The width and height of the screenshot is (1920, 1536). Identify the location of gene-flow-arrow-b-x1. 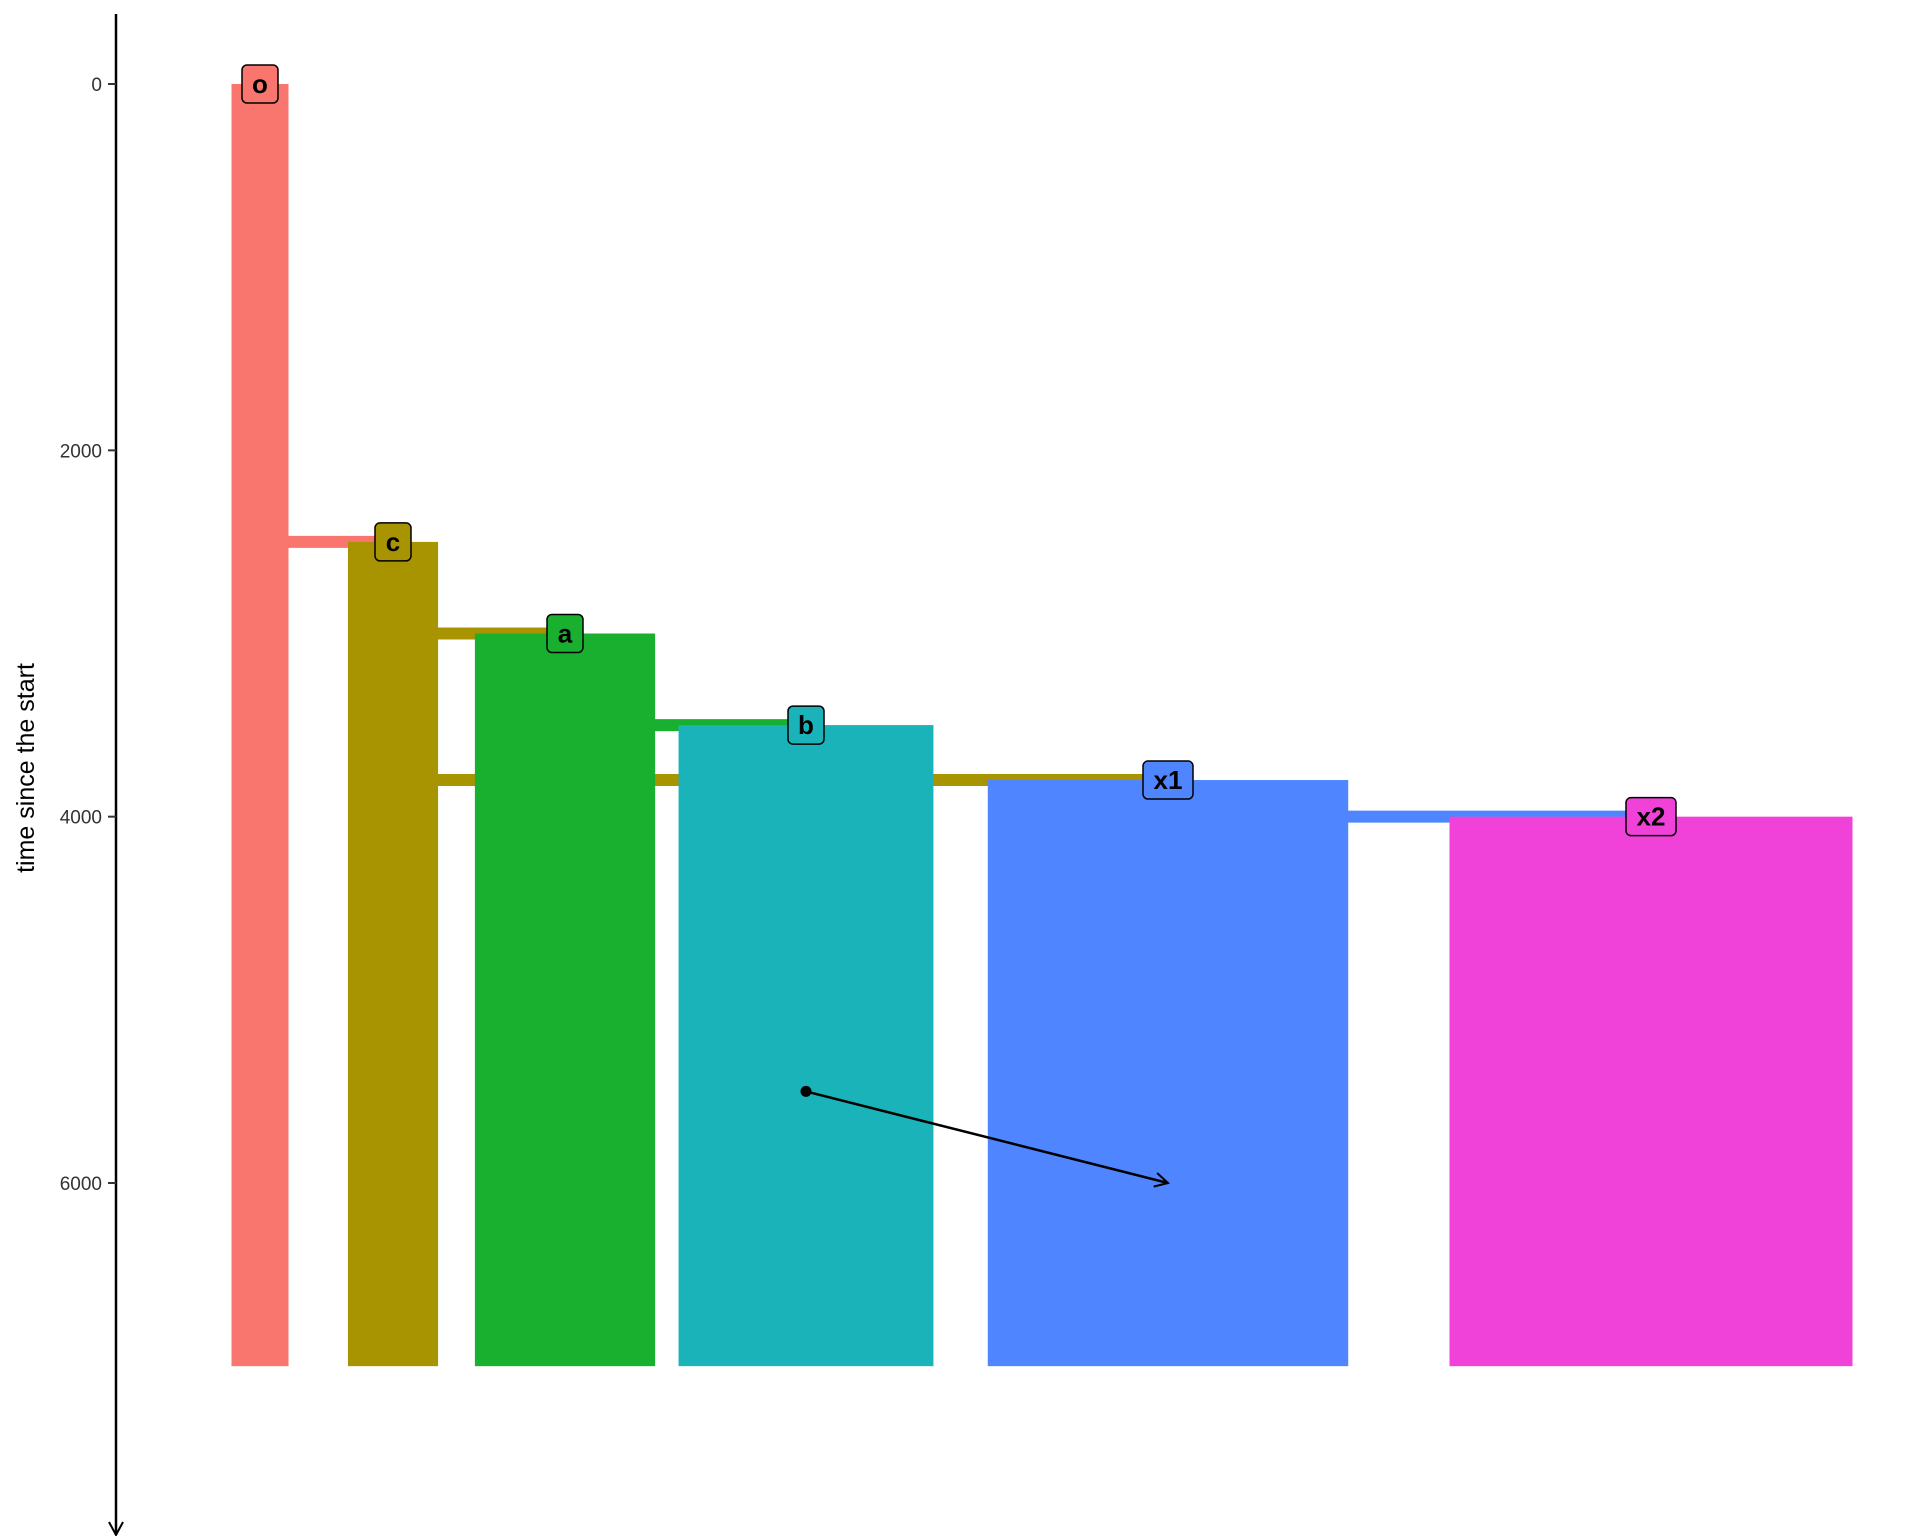
(986, 1136).